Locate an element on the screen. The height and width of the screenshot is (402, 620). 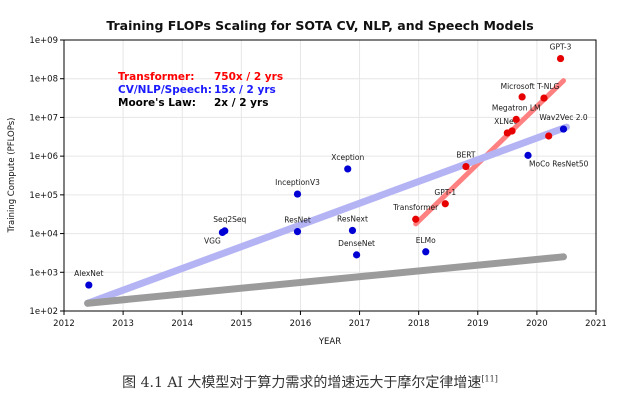
y-tick-label: 1e+09 is located at coordinates (43, 41).